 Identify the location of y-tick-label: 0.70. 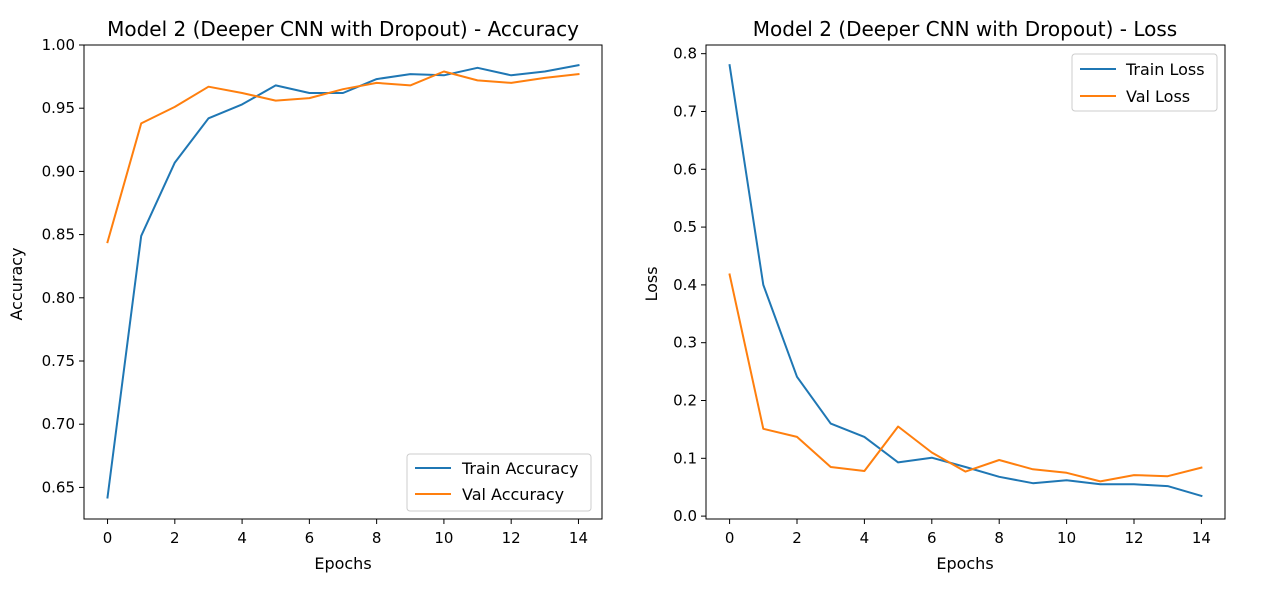
(58, 424).